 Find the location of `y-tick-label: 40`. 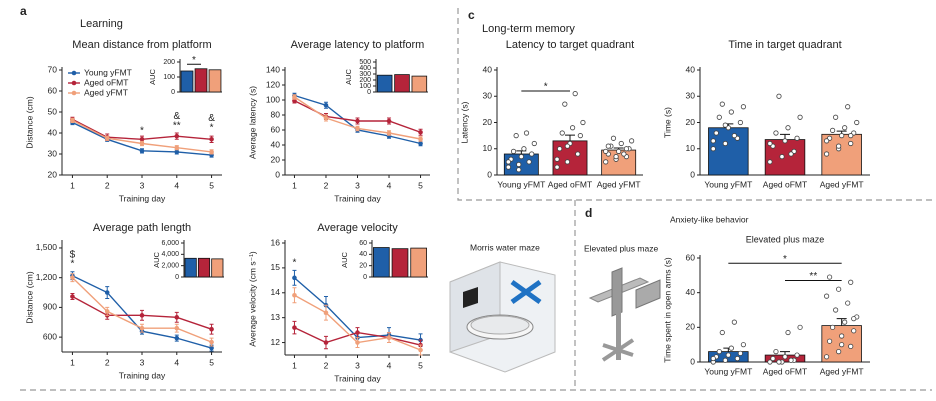

y-tick-label: 40 is located at coordinates (276, 144).